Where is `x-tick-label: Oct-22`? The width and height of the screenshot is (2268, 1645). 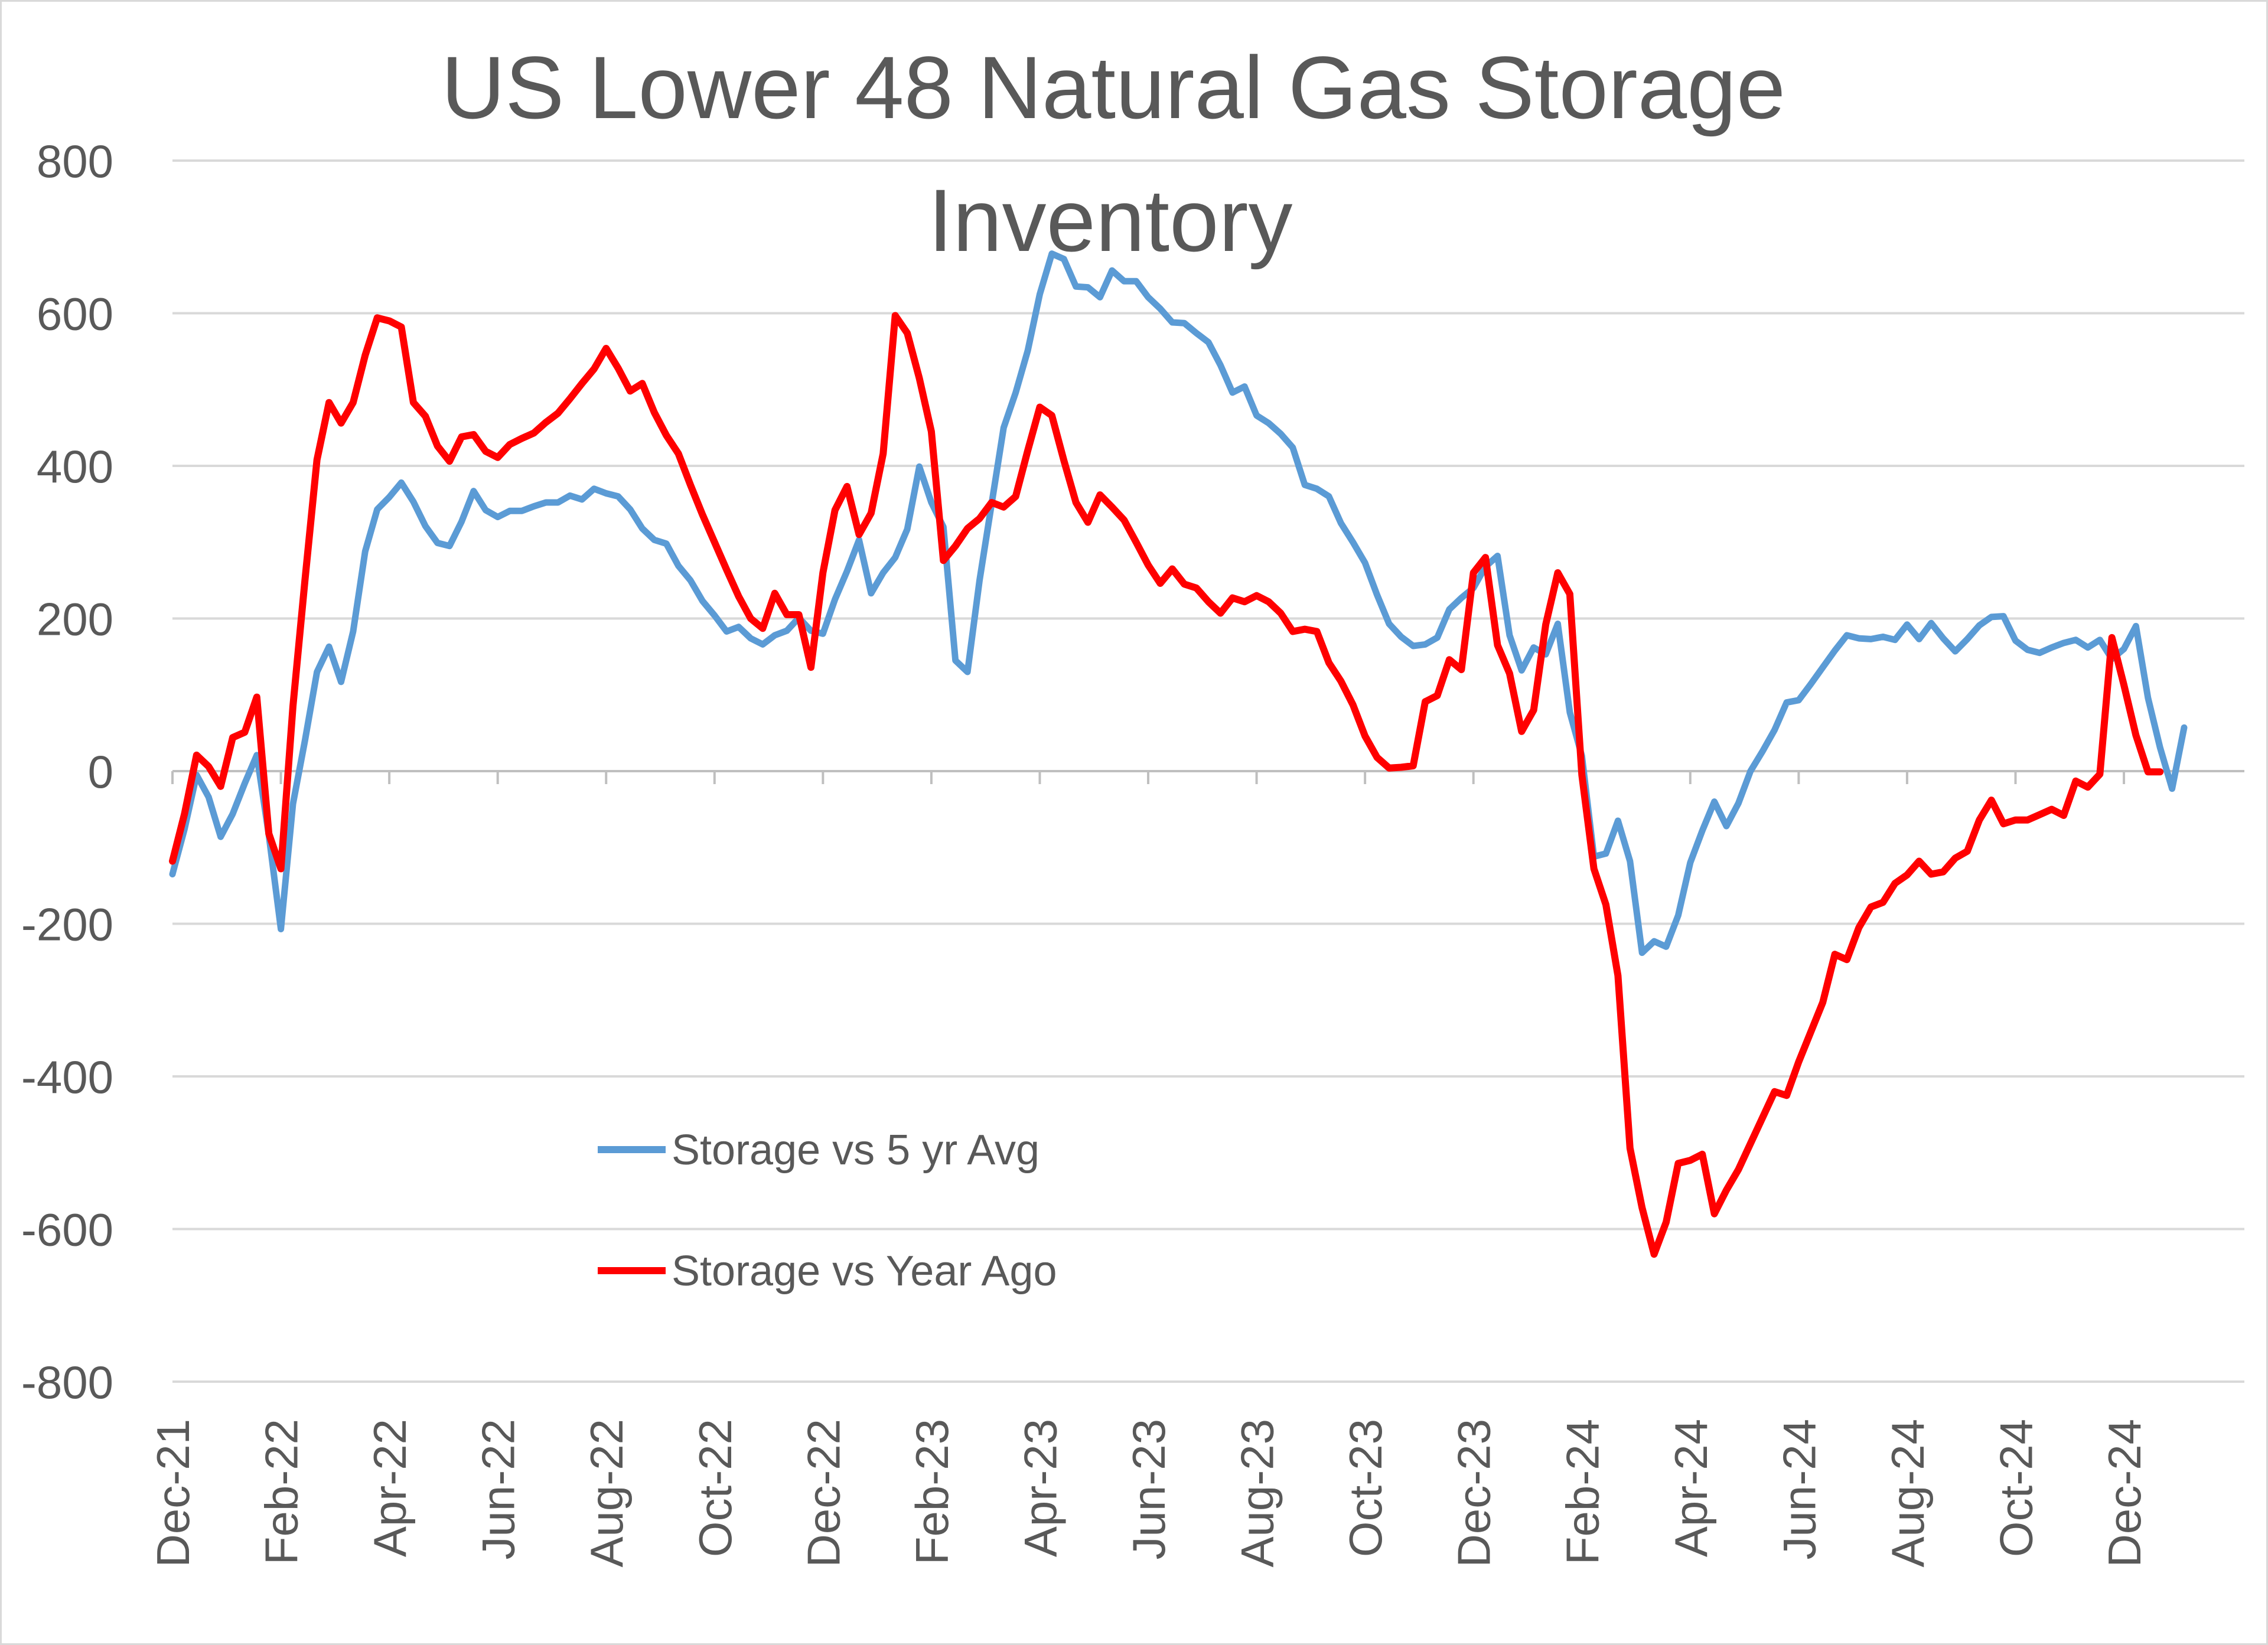
x-tick-label: Oct-22 is located at coordinates (715, 1488).